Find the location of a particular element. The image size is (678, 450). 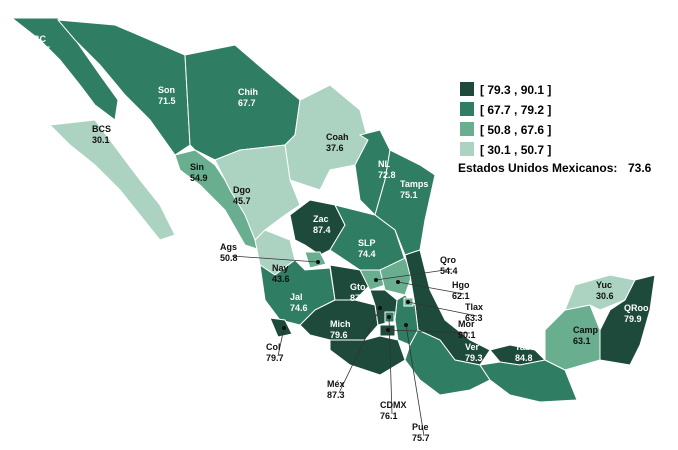

state-value: 37.6 is located at coordinates (335, 148).